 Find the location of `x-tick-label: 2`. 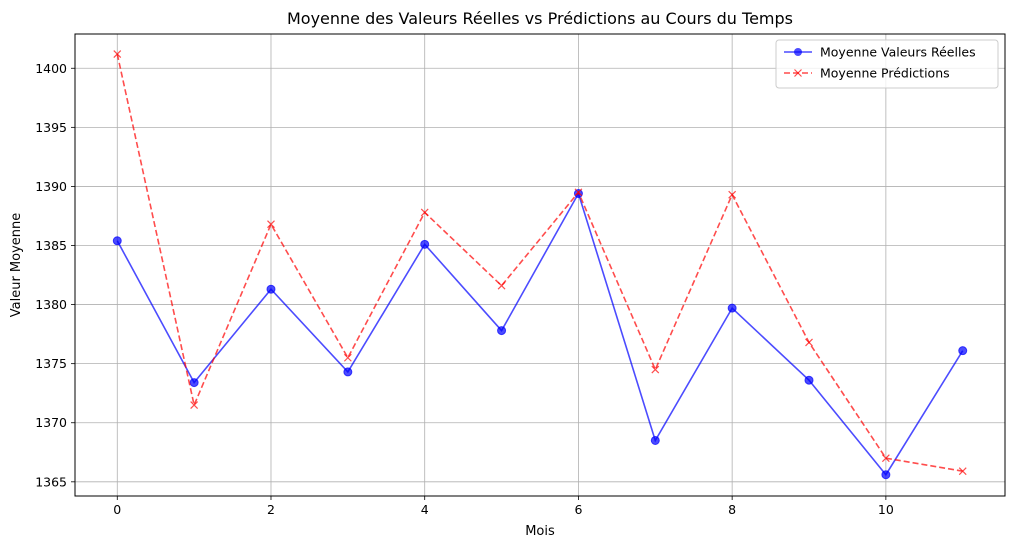

x-tick-label: 2 is located at coordinates (271, 509).